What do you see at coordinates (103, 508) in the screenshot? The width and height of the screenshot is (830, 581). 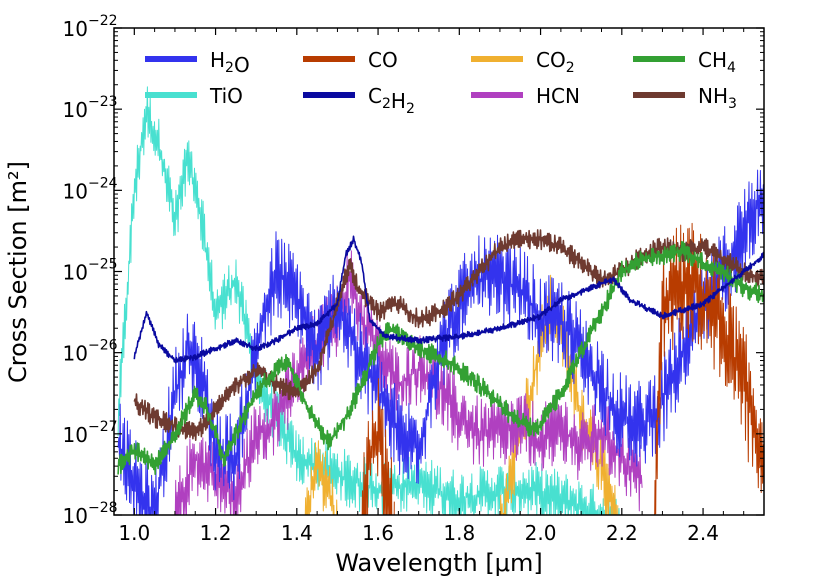 I see `y-tick-exponent: −28` at bounding box center [103, 508].